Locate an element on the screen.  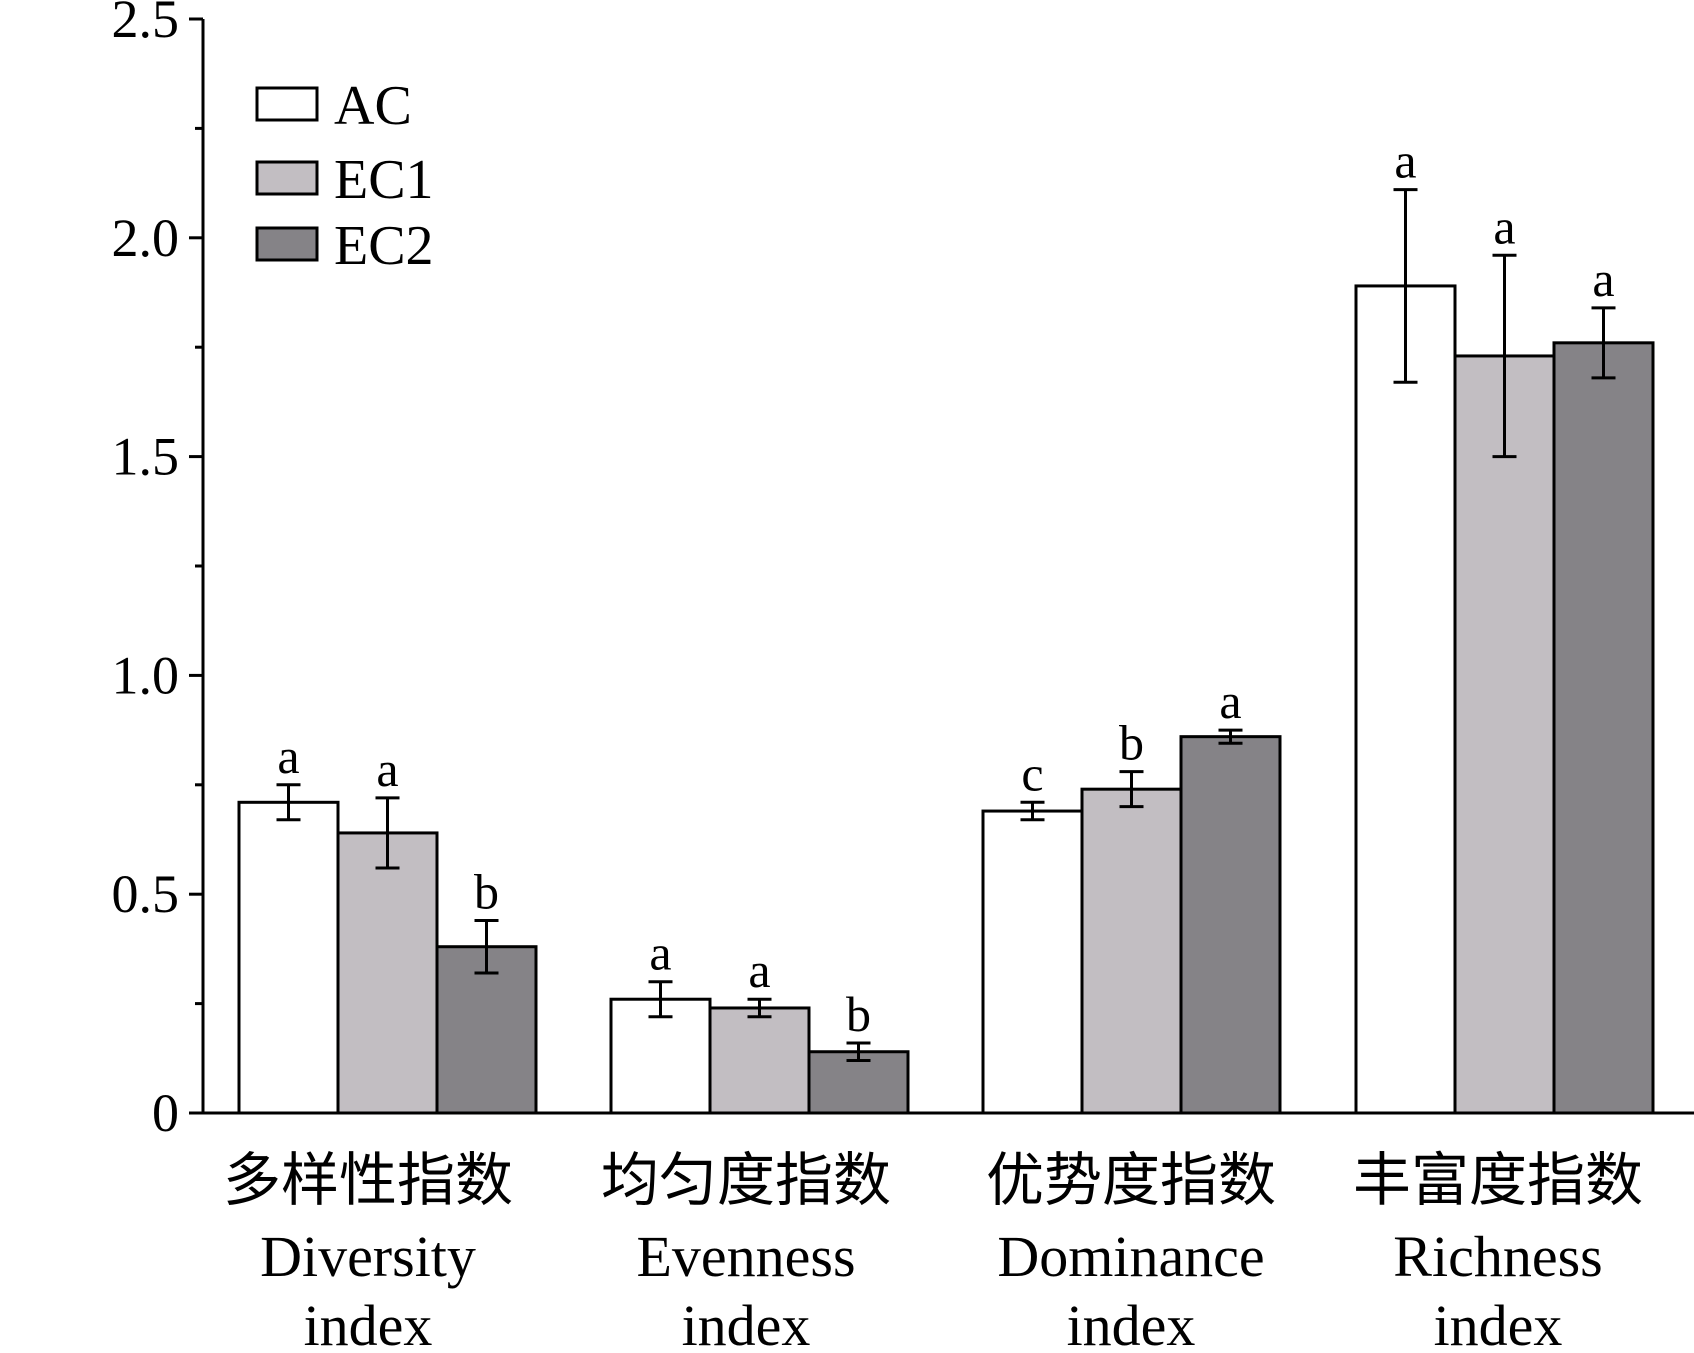
y-tick-label: 0 is located at coordinates (165, 1113).